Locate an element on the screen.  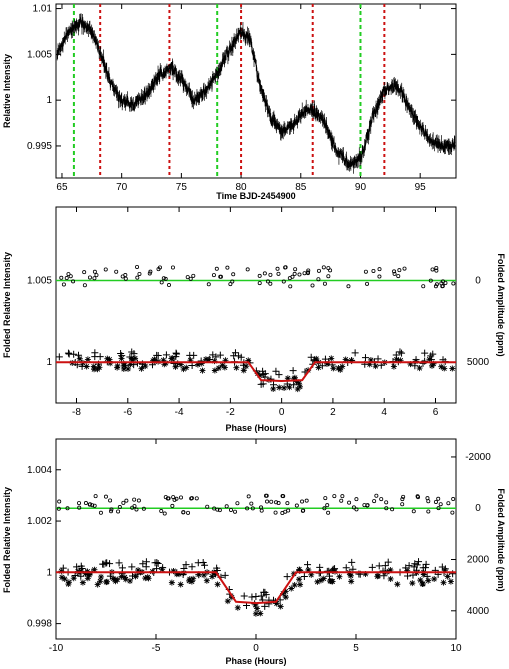
y-axis-label-right: Folded Amplitude (ppm) is located at coordinates (501, 304).